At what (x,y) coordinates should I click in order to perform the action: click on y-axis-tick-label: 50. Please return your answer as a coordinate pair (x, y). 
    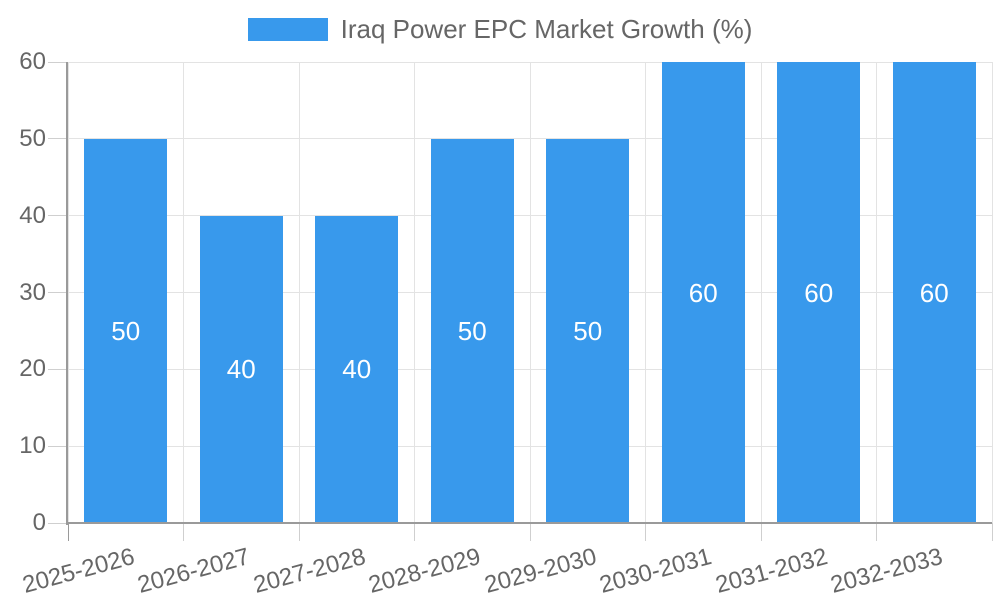
    Looking at the image, I should click on (32, 138).